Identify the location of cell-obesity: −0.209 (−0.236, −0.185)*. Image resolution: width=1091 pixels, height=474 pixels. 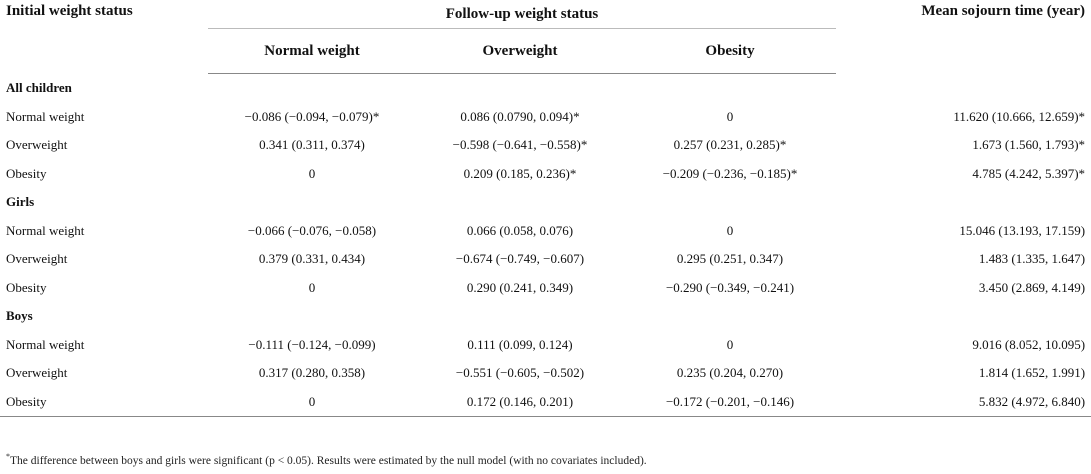
(730, 173).